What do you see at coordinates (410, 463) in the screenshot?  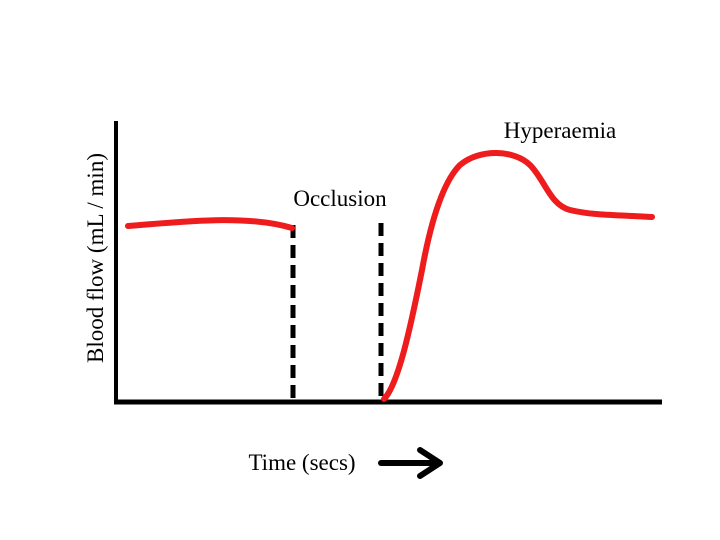 I see `time-arrow-icon` at bounding box center [410, 463].